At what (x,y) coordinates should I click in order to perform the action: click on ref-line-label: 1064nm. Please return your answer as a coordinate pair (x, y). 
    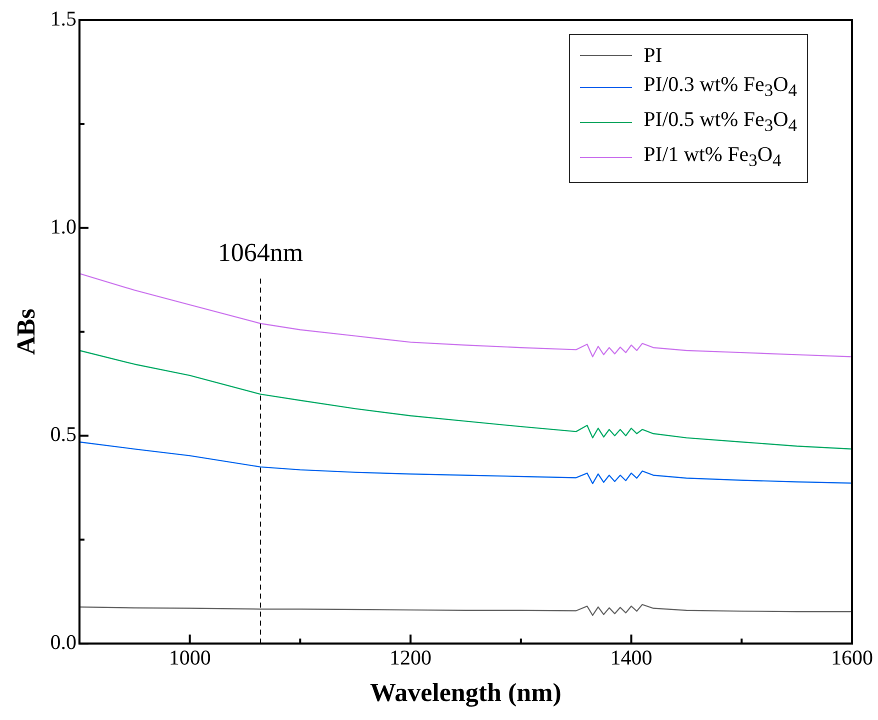
    Looking at the image, I should click on (261, 252).